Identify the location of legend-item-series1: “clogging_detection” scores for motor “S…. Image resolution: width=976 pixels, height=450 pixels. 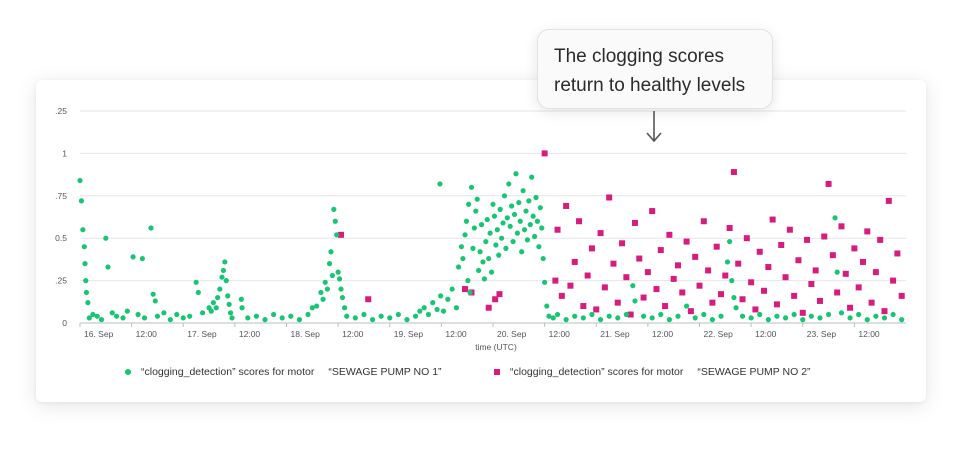
(283, 372).